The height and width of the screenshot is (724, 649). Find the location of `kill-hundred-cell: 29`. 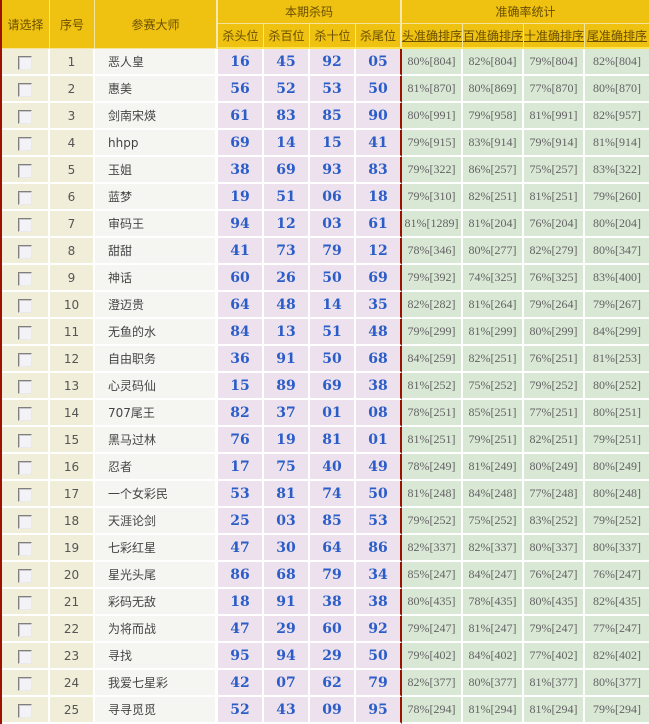

kill-hundred-cell: 29 is located at coordinates (287, 629).